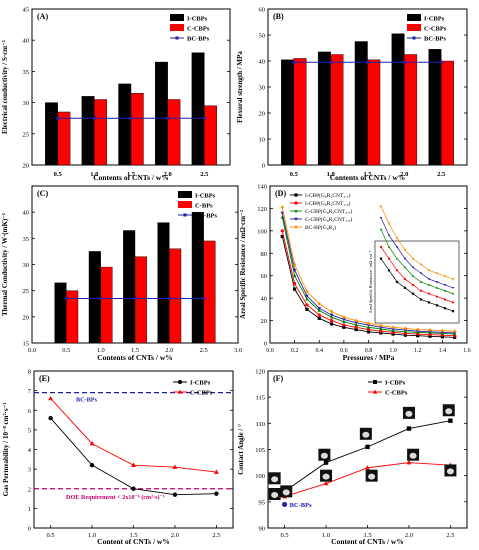 The image size is (479, 550). What do you see at coordinates (260, 398) in the screenshot?
I see `y-tick-label: 115` at bounding box center [260, 398].